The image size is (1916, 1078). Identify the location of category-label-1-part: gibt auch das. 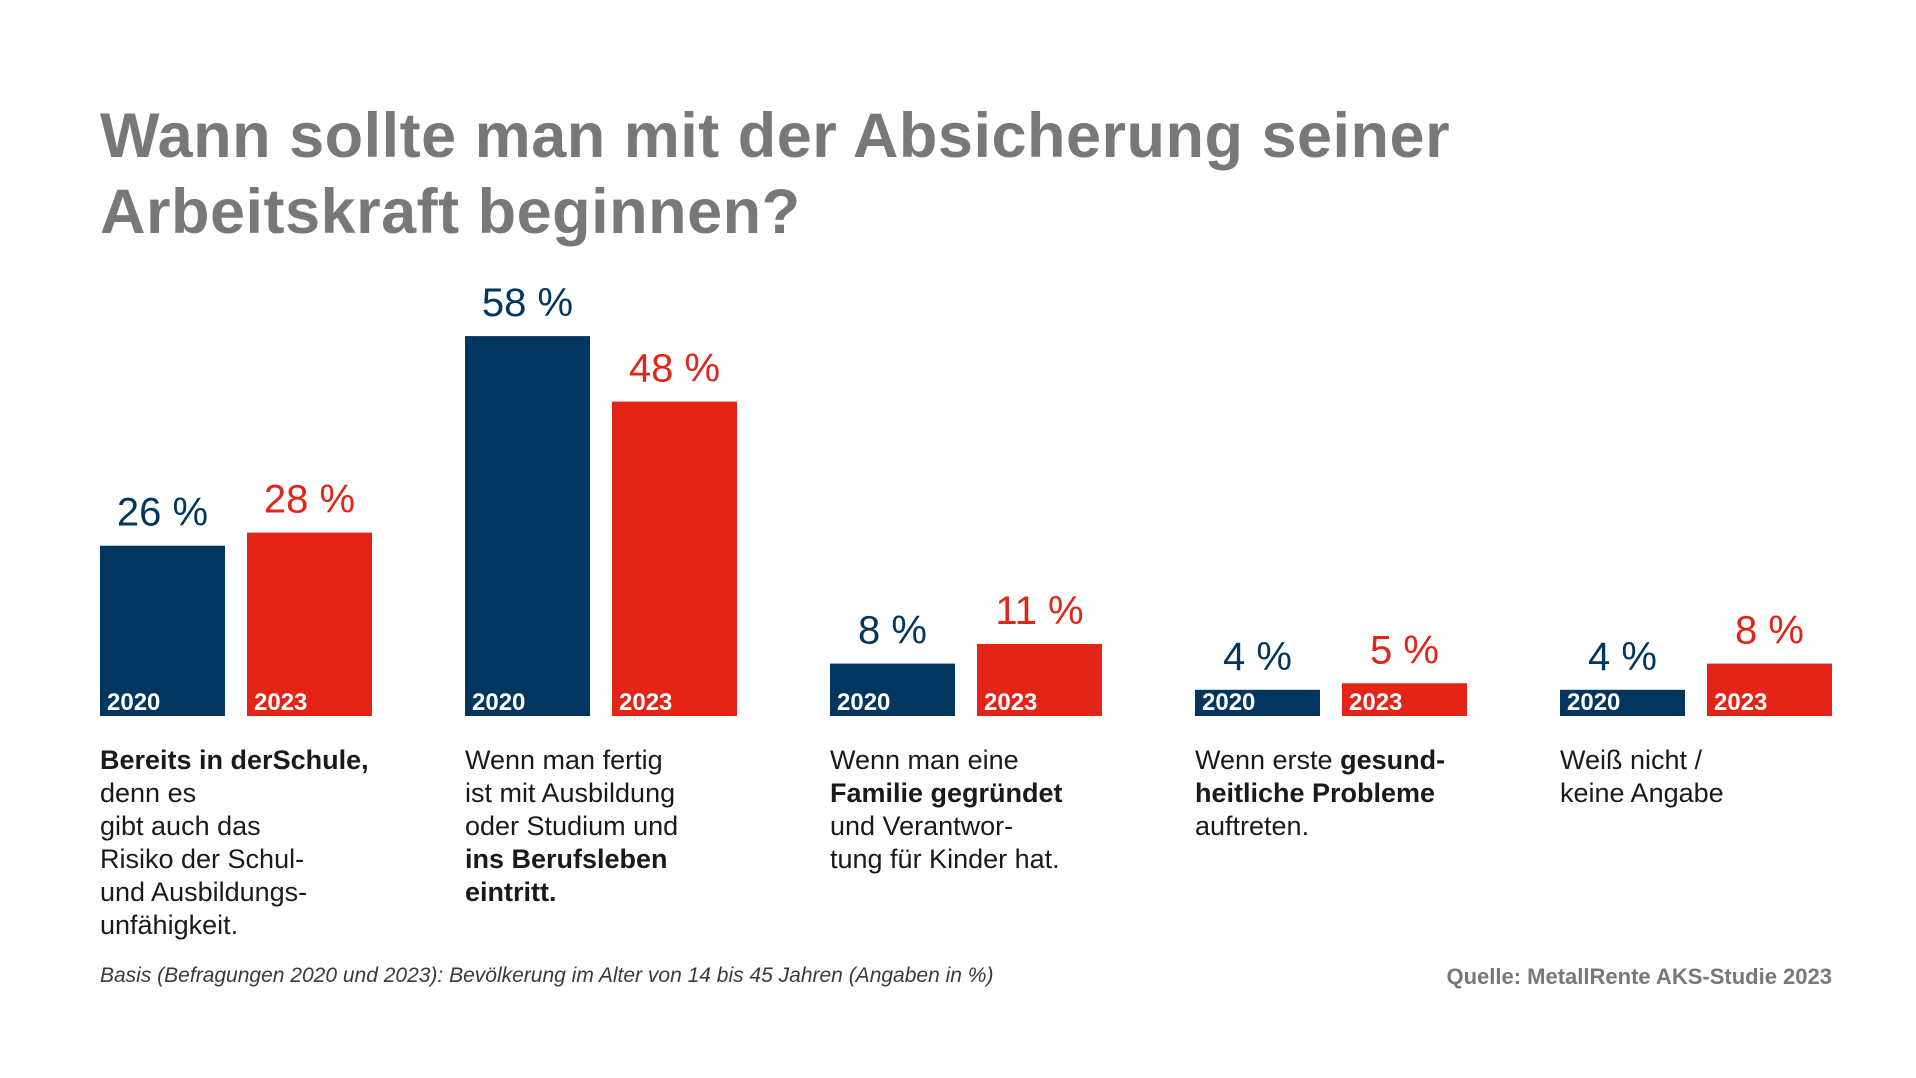
(180, 826).